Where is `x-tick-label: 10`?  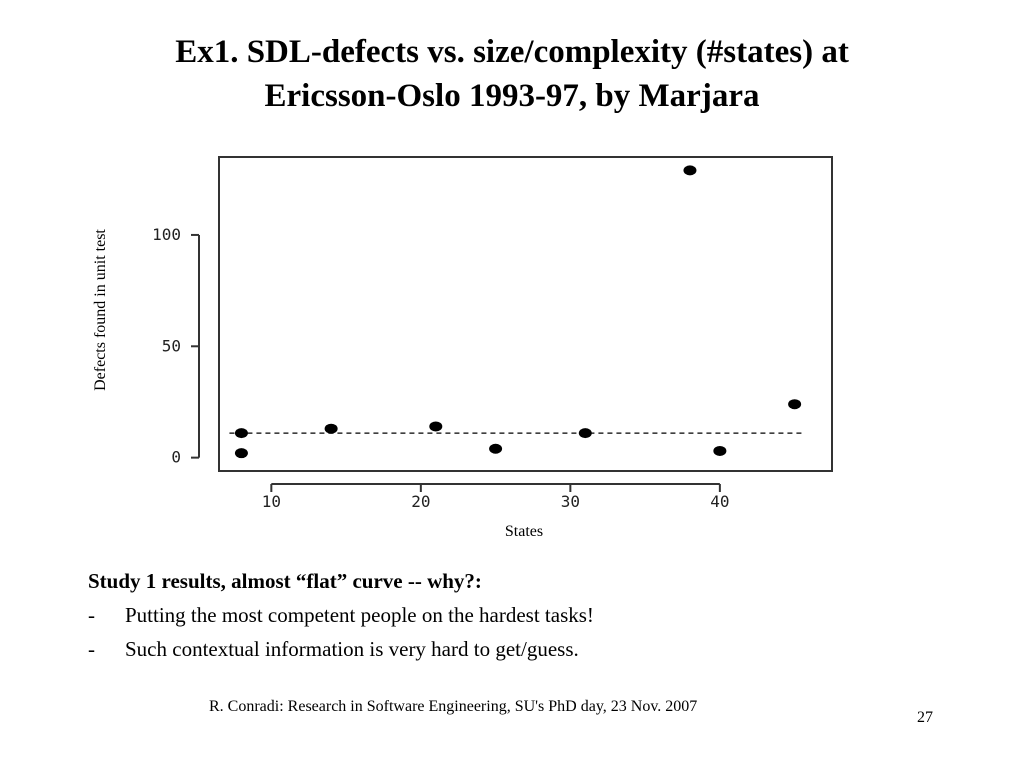
x-tick-label: 10 is located at coordinates (271, 501).